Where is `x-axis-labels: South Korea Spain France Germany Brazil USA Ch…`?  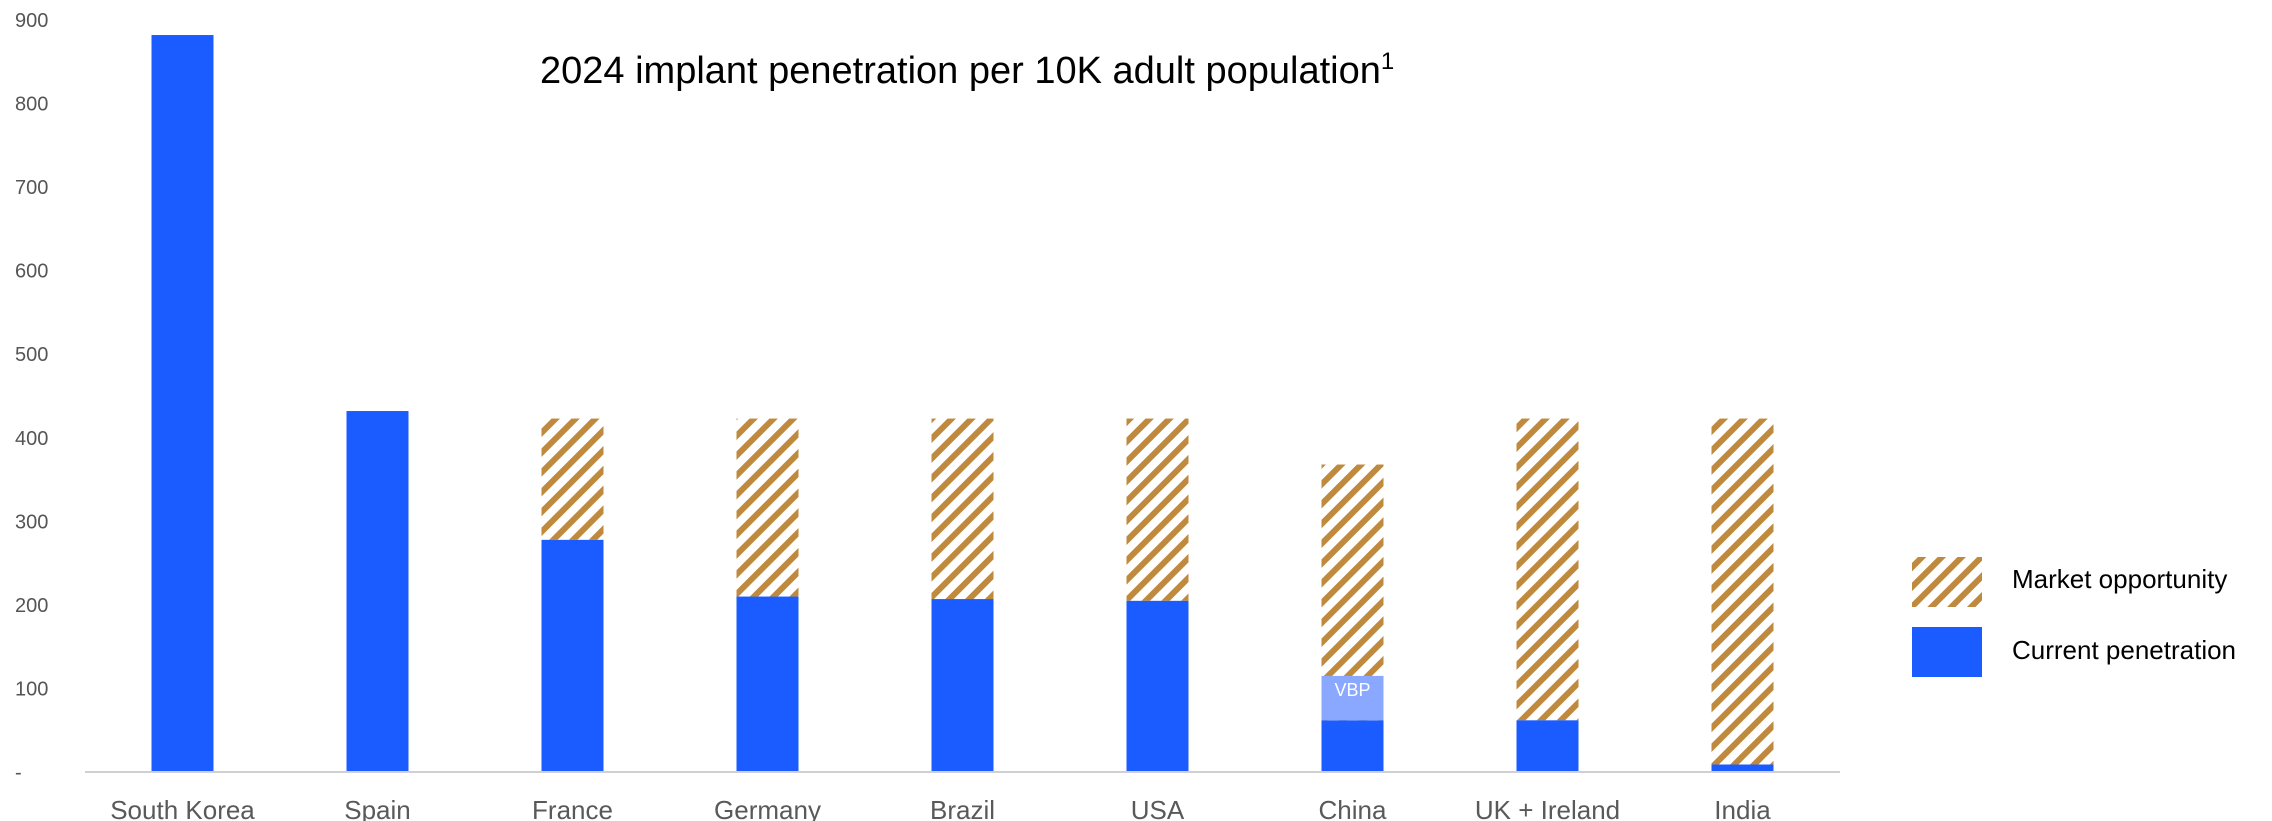 x-axis-labels: South Korea Spain France Germany Brazil USA Ch… is located at coordinates (940, 808).